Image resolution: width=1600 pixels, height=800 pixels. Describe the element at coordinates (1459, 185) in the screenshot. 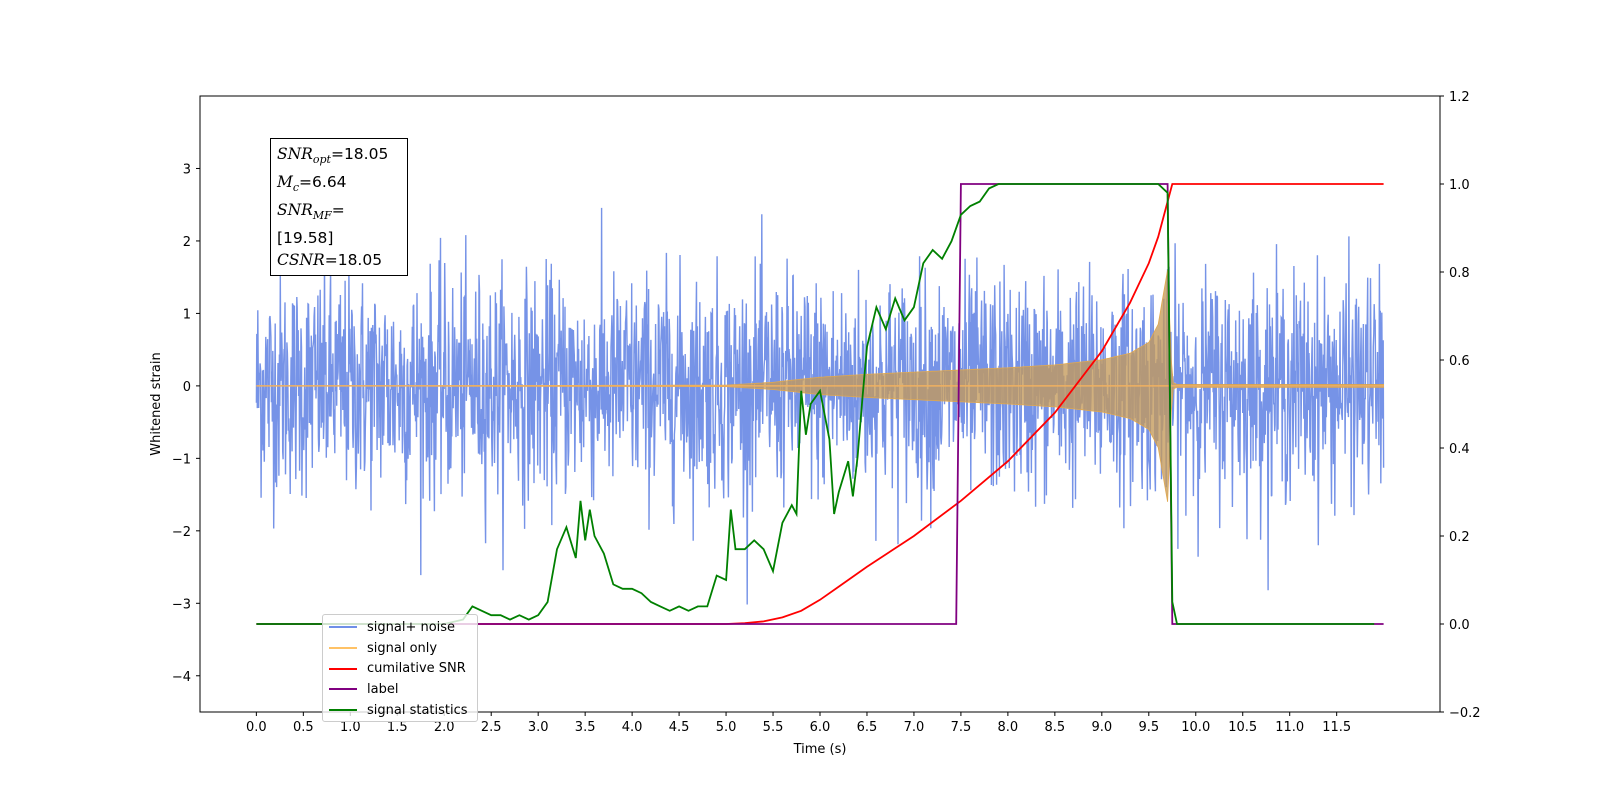

I see `y2-tick-label: 1.0` at that location.